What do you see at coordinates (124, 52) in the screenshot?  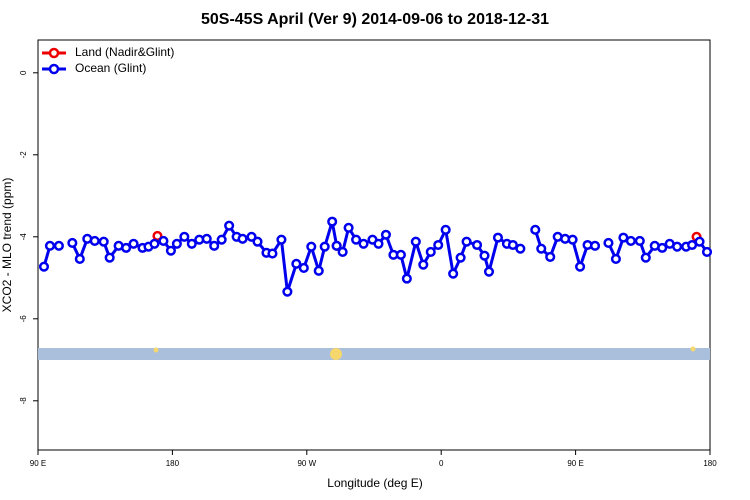 I see `legend-label: Land (Nadir&Glint)` at bounding box center [124, 52].